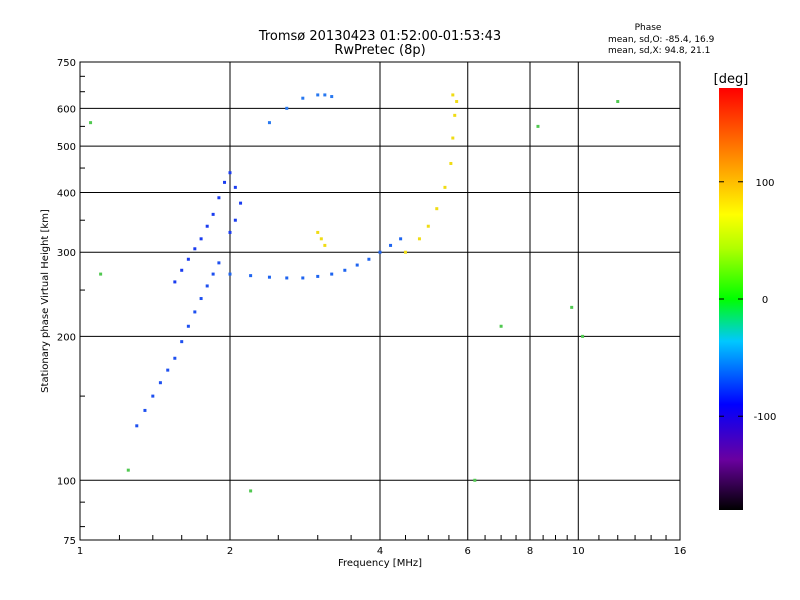 This screenshot has width=800, height=600. Describe the element at coordinates (66, 337) in the screenshot. I see `y-tick-label: 200` at that location.